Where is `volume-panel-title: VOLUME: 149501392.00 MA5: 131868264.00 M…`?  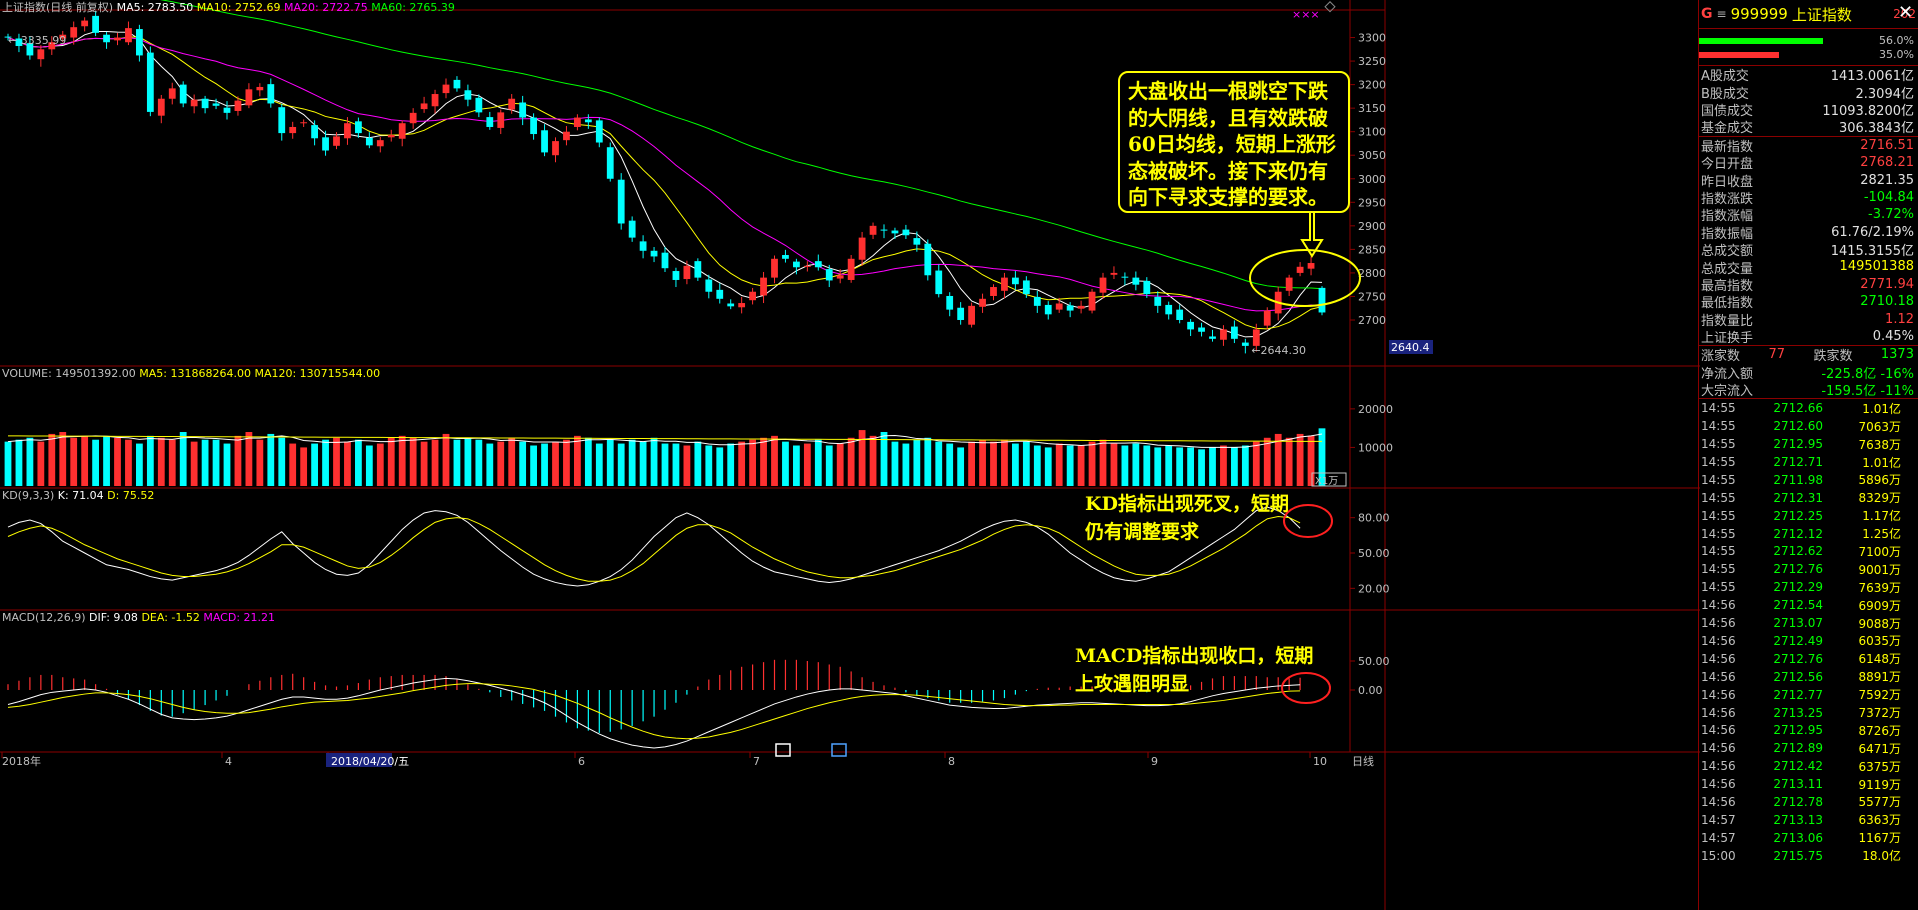 volume-panel-title: VOLUME: 149501392.00 MA5: 131868264.00 M… is located at coordinates (191, 373).